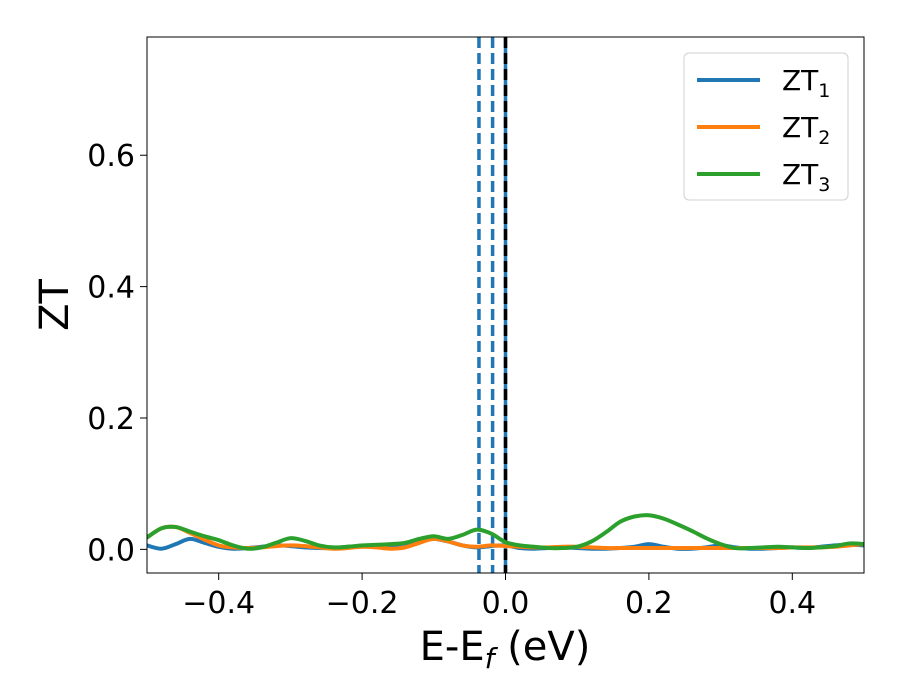 This screenshot has height=700, width=900. I want to click on y-tick-label: 0.2, so click(111, 419).